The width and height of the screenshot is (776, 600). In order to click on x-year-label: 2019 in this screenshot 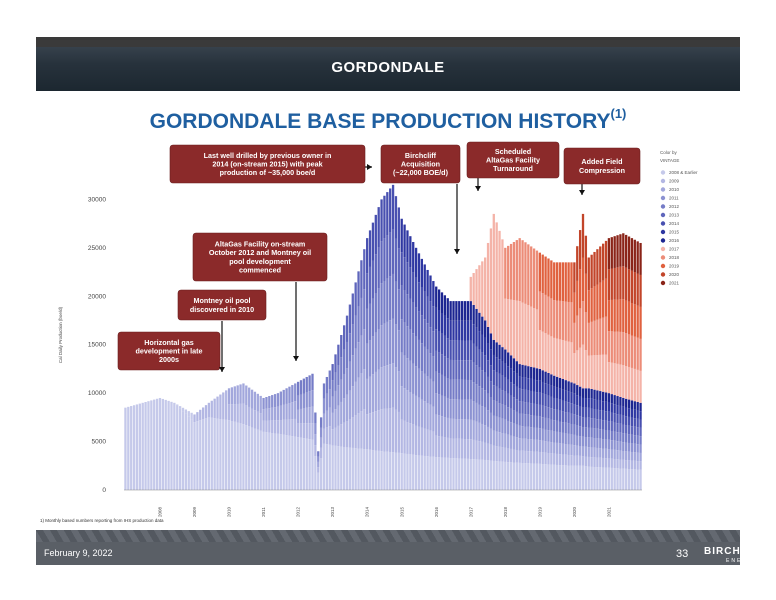, I will do `click(539, 511)`.